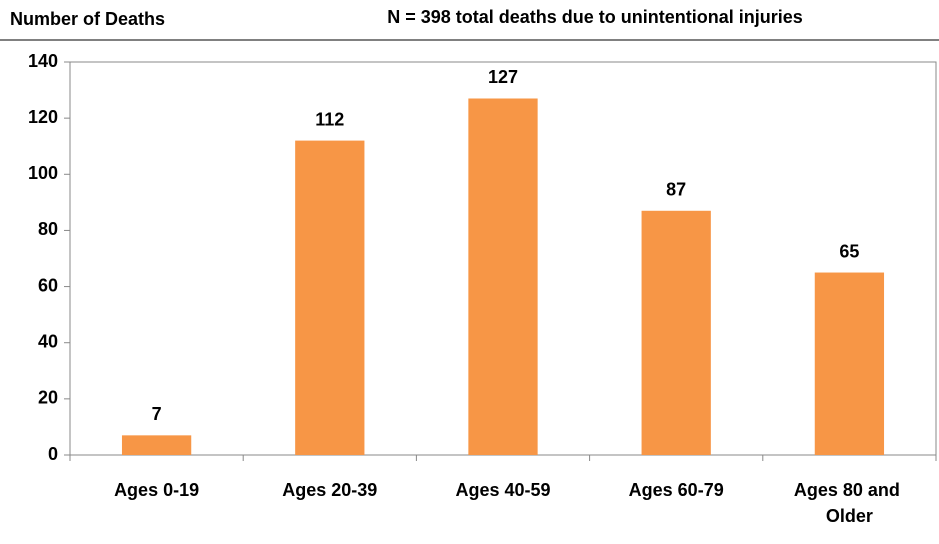 The image size is (939, 544). I want to click on y-tick-label: 120, so click(43, 117).